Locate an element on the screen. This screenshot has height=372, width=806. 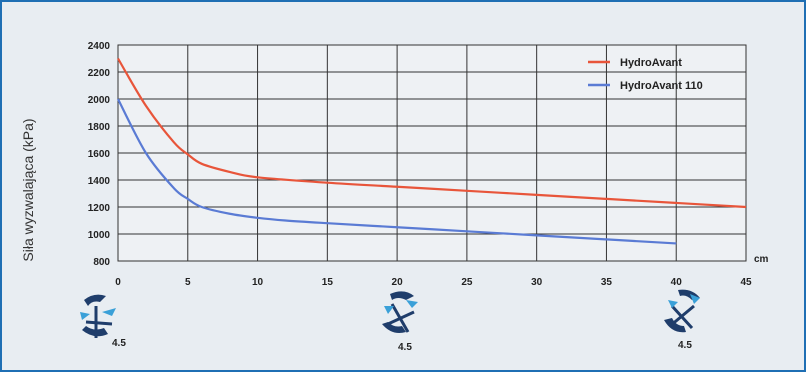
x-tick-label: 35 is located at coordinates (607, 282).